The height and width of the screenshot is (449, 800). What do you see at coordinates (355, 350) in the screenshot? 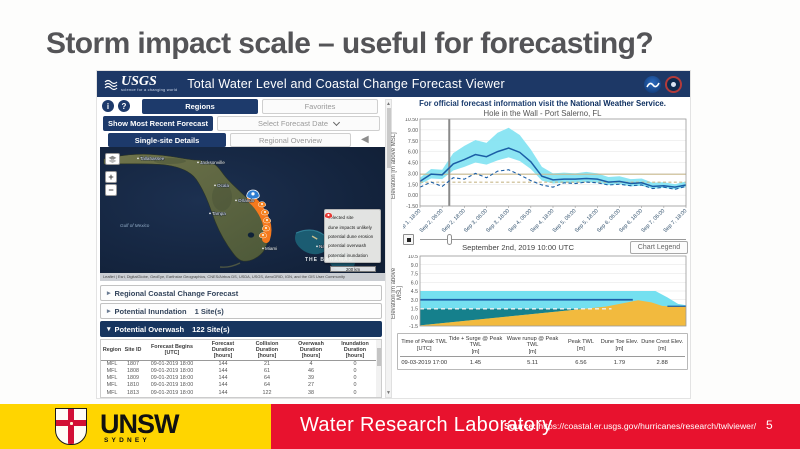
I see `table-header-cell: Inundation Duration [hours]` at bounding box center [355, 350].